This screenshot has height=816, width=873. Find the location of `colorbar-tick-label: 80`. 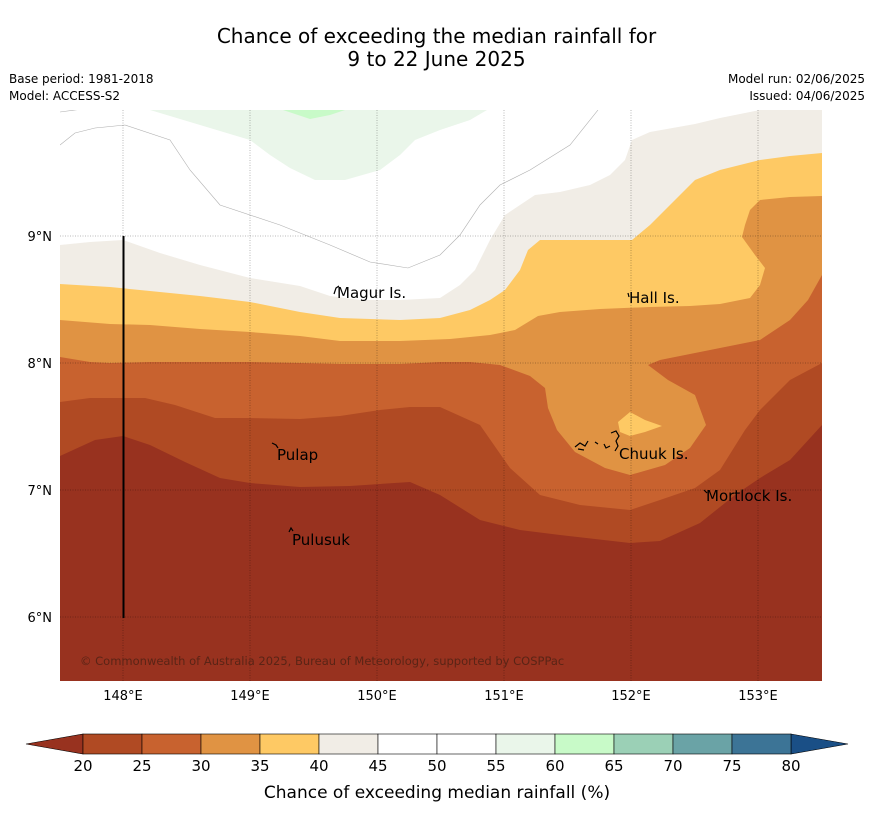

colorbar-tick-label: 80 is located at coordinates (790, 766).